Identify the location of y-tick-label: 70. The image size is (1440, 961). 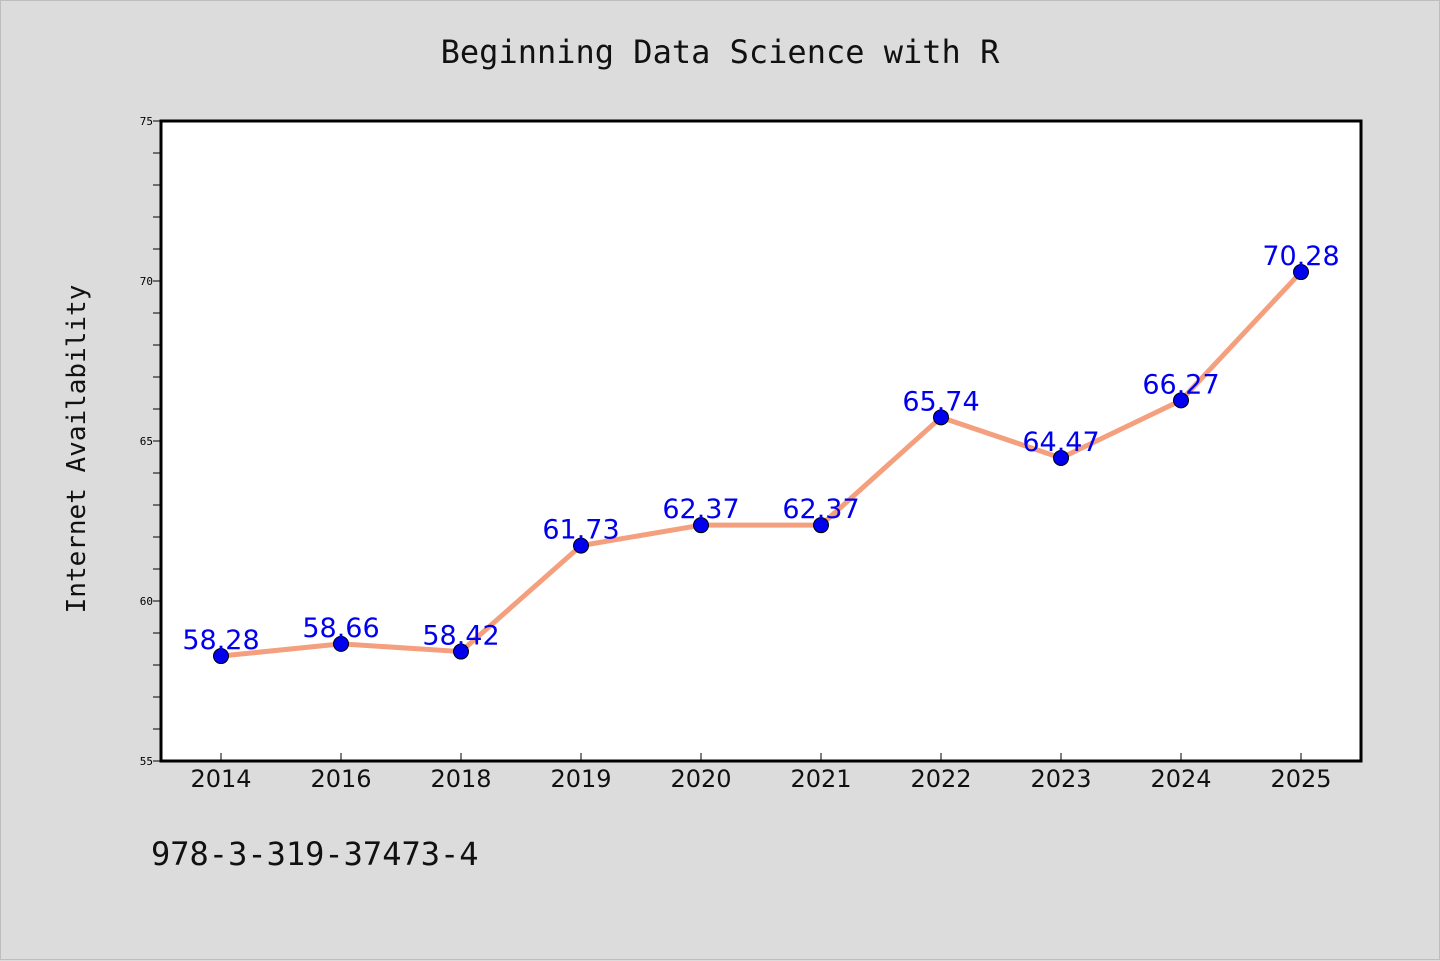
(146, 281).